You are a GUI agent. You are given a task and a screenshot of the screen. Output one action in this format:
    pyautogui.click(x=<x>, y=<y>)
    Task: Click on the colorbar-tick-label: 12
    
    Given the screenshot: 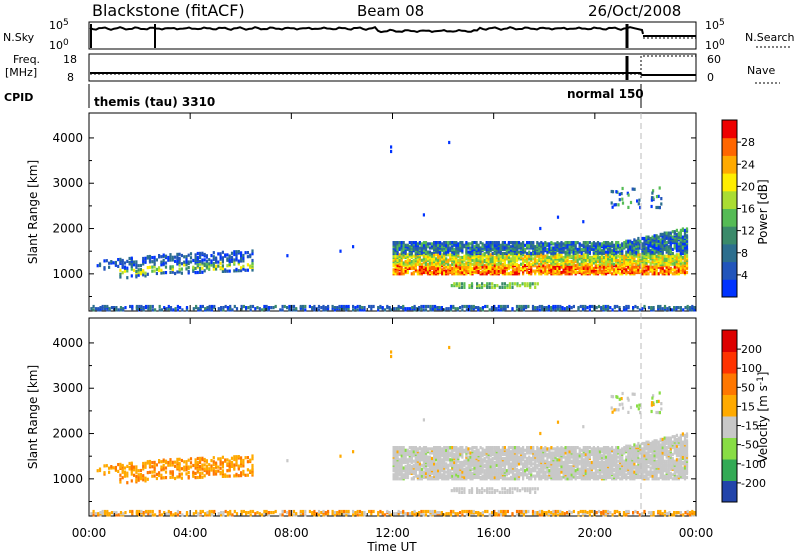 What is the action you would take?
    pyautogui.click(x=748, y=231)
    